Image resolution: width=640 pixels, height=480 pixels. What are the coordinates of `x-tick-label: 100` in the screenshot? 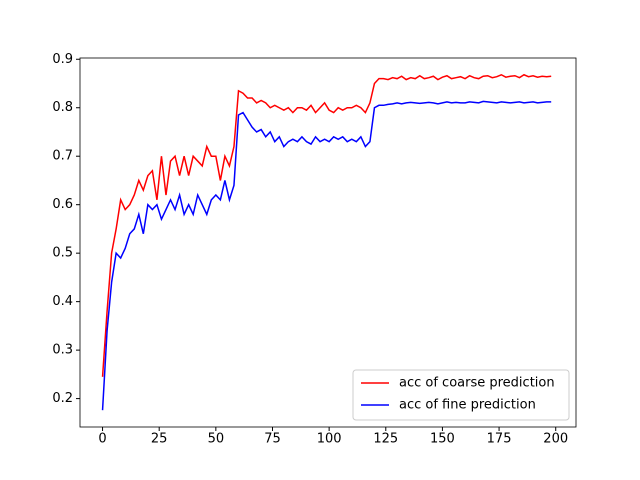 It's located at (329, 439).